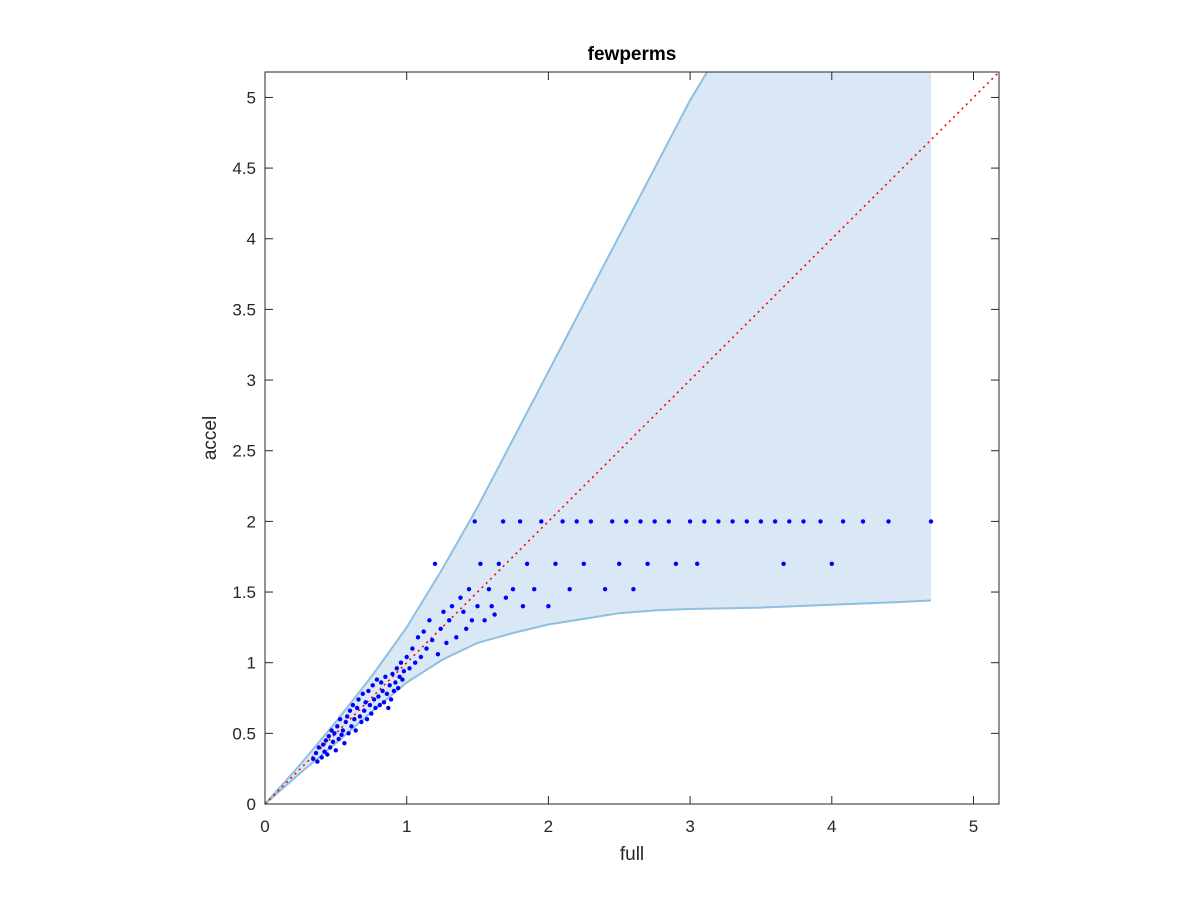 The height and width of the screenshot is (900, 1200). I want to click on chart-title: fewperms, so click(632, 54).